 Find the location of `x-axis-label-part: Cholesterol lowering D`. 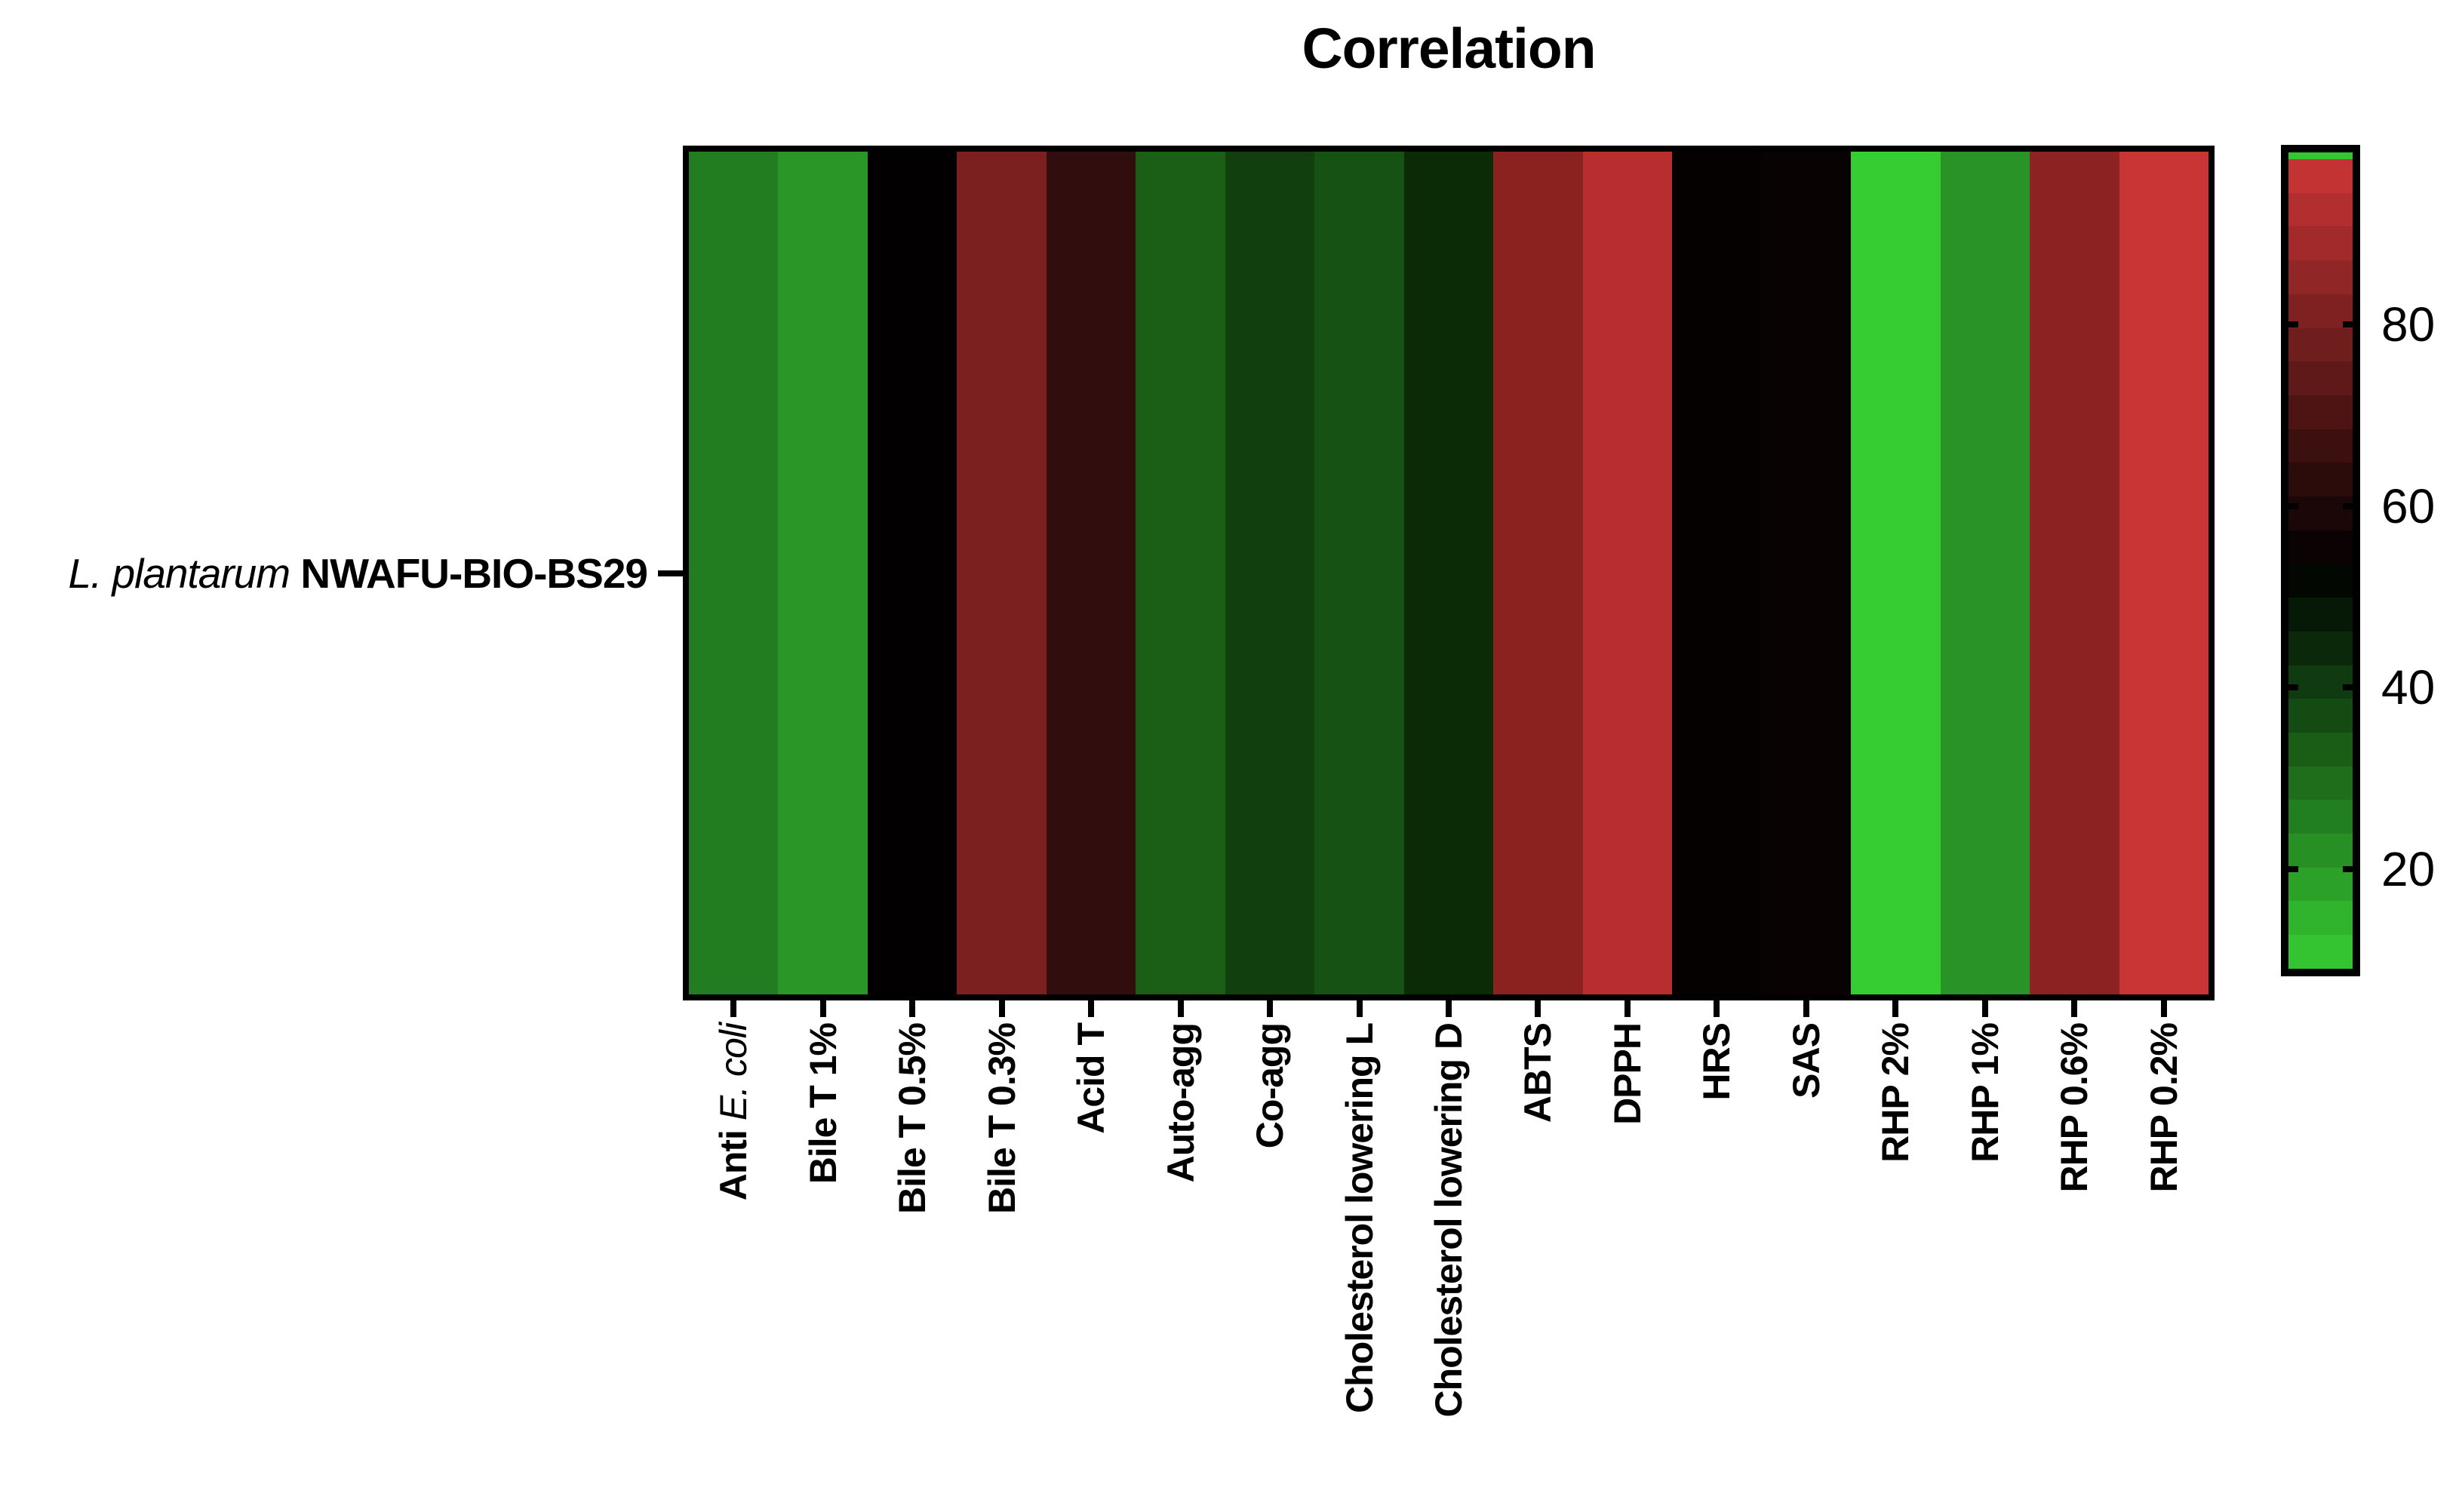

x-axis-label-part: Cholesterol lowering D is located at coordinates (1449, 1220).